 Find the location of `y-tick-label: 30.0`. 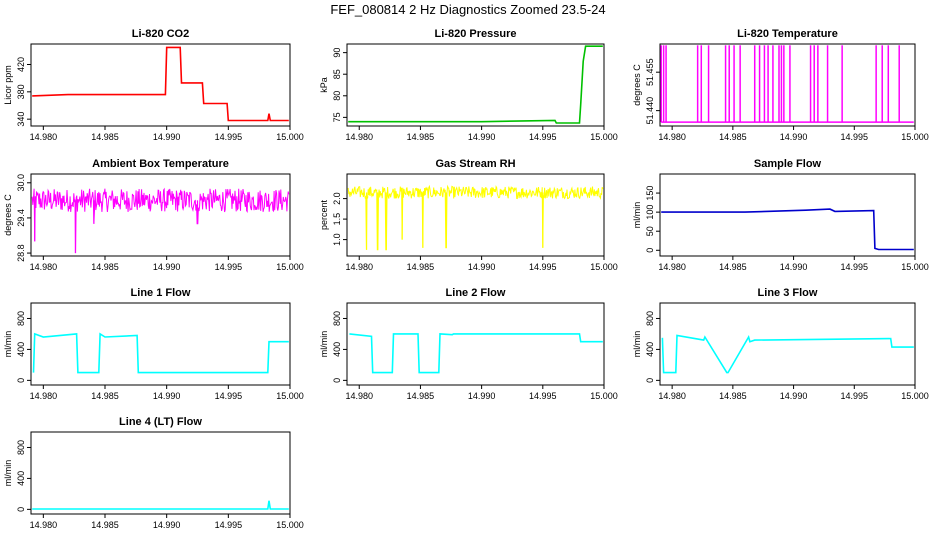

y-tick-label: 30.0 is located at coordinates (21, 183).